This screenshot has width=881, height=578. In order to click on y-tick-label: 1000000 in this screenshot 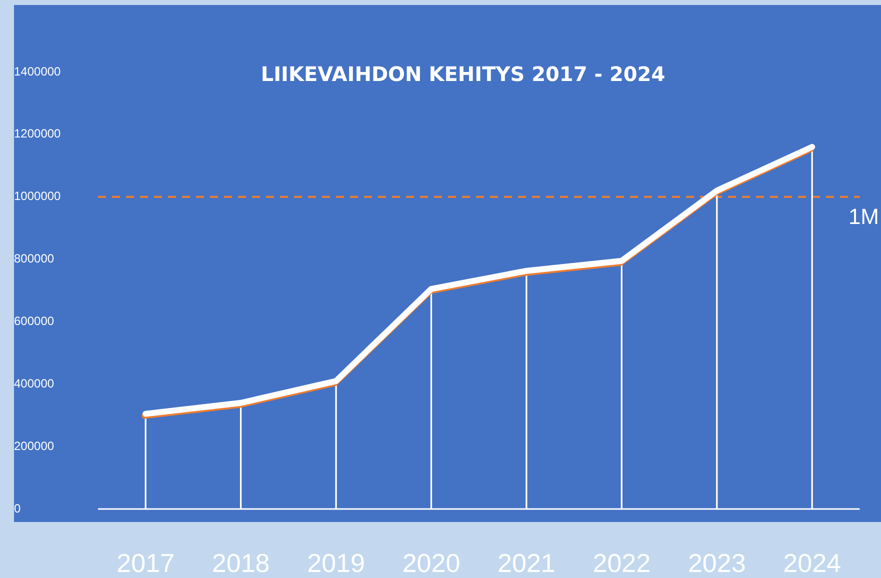, I will do `click(38, 196)`.